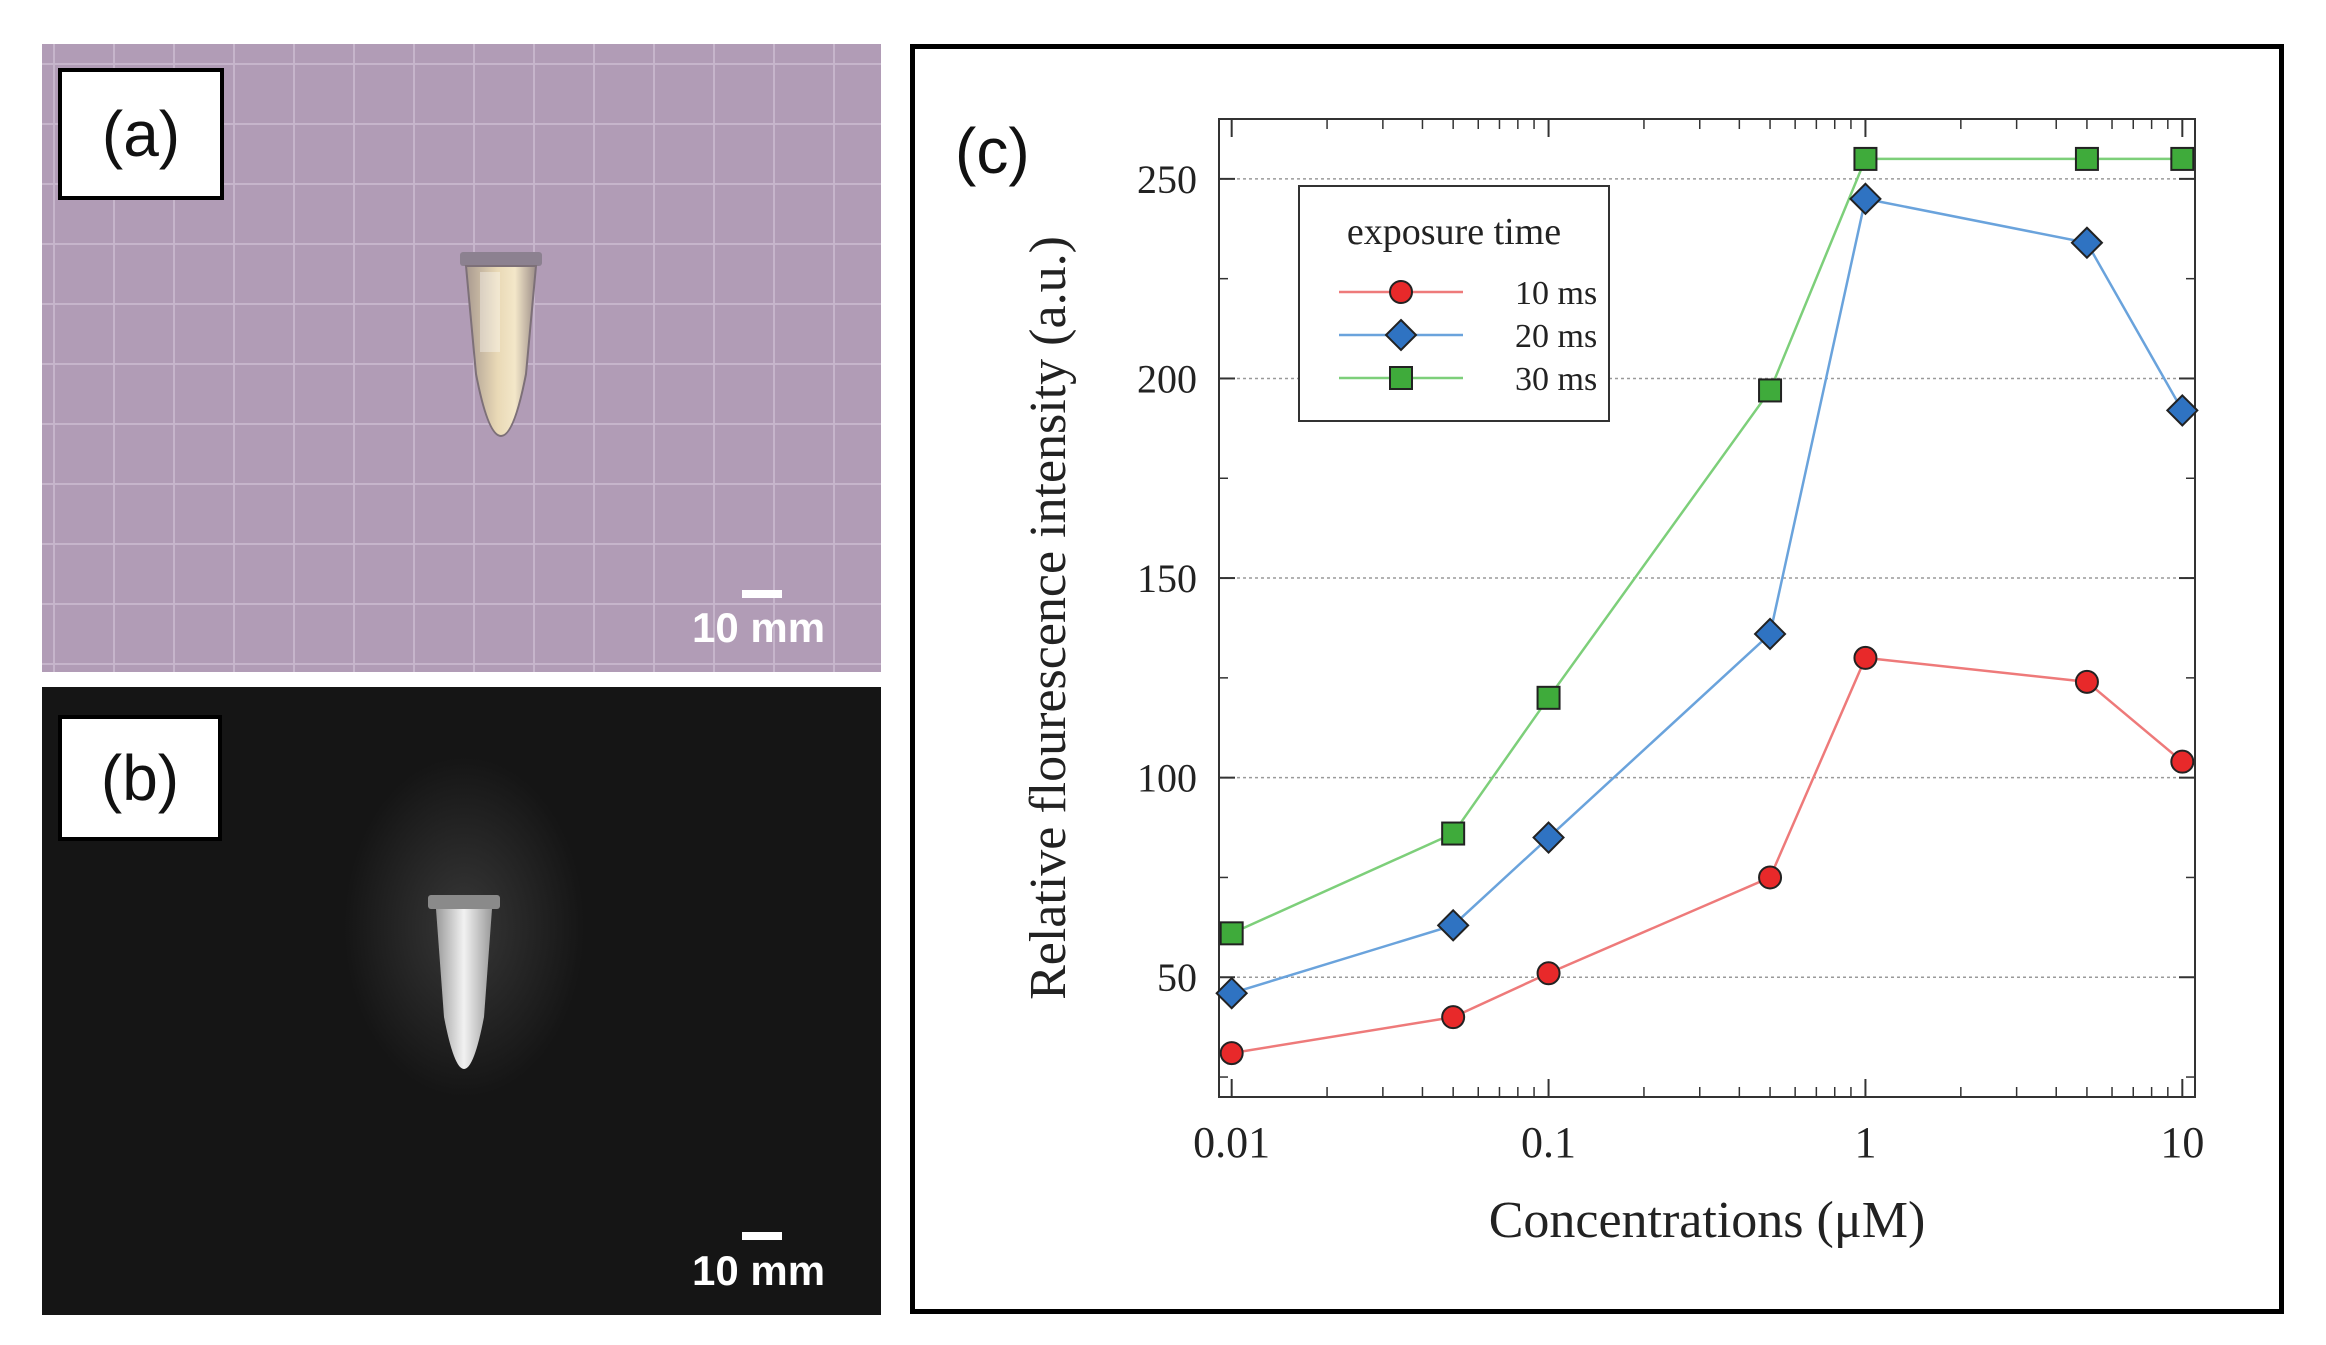 The height and width of the screenshot is (1345, 2326). What do you see at coordinates (140, 778) in the screenshot?
I see `panel-b-label: (b)` at bounding box center [140, 778].